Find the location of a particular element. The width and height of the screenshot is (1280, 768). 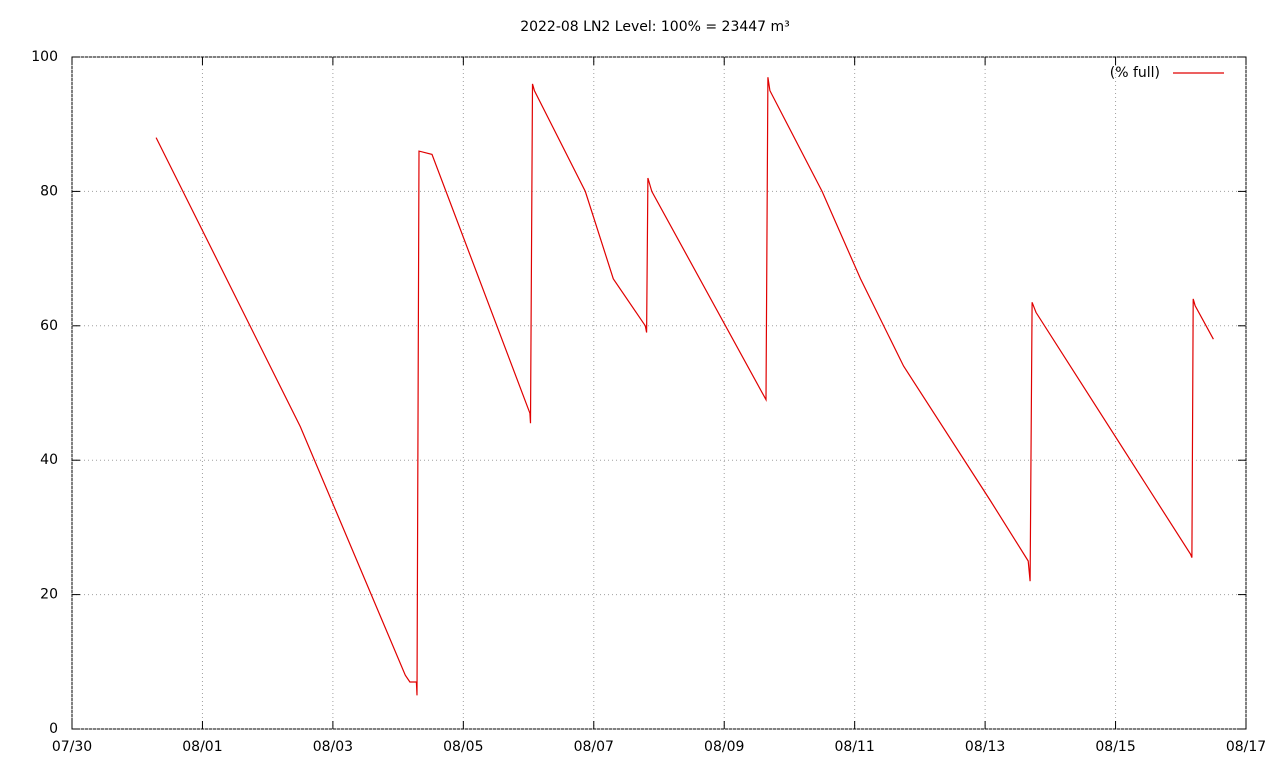

y-tick-label: 0 is located at coordinates (53, 729).